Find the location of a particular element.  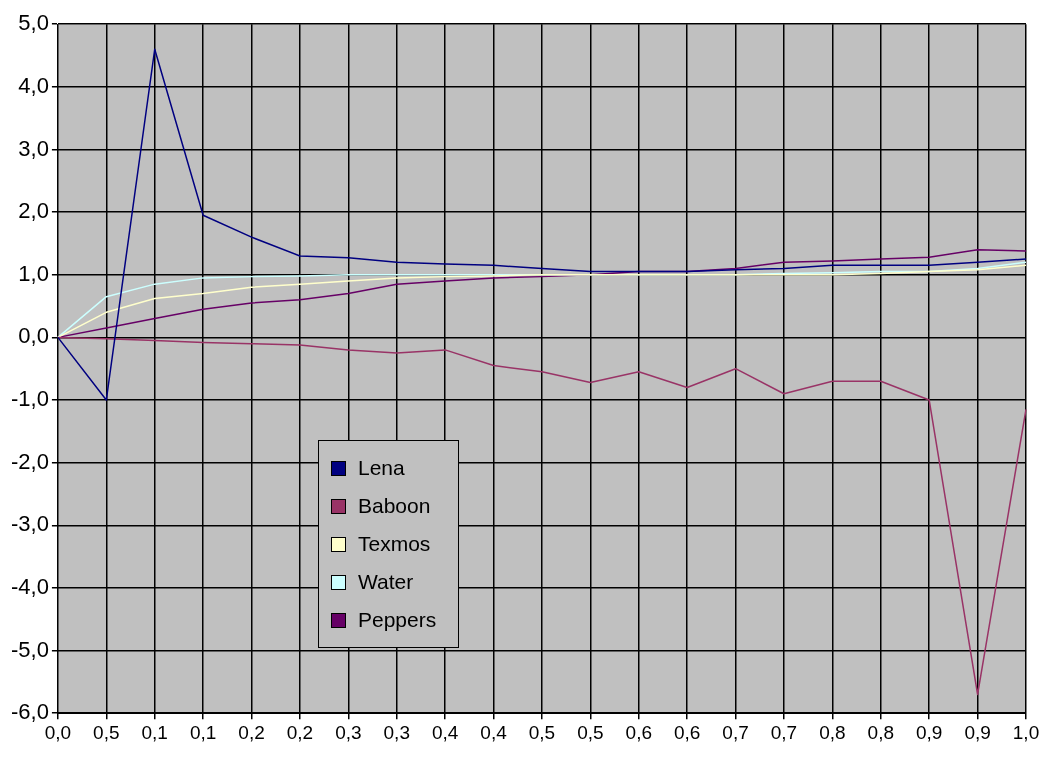

y-tick-label: -2,0 is located at coordinates (29, 461).